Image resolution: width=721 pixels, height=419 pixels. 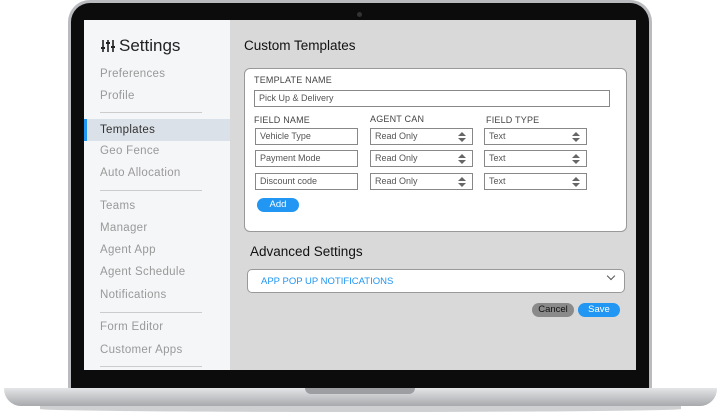 I want to click on sidebar-item-agent-app: Agent App, so click(x=128, y=250).